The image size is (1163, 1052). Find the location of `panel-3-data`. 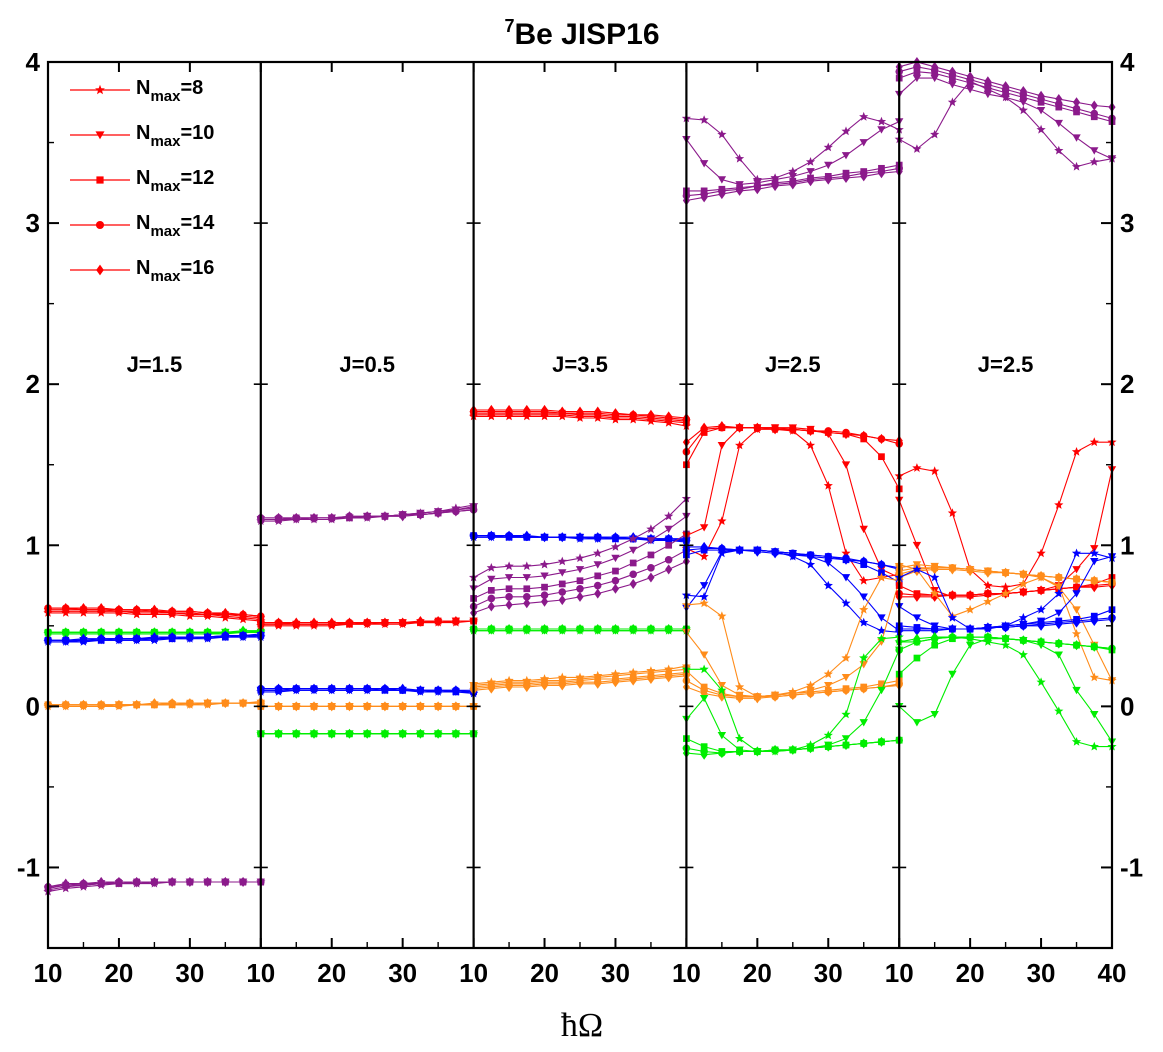

panel-3-data is located at coordinates (580, 550).